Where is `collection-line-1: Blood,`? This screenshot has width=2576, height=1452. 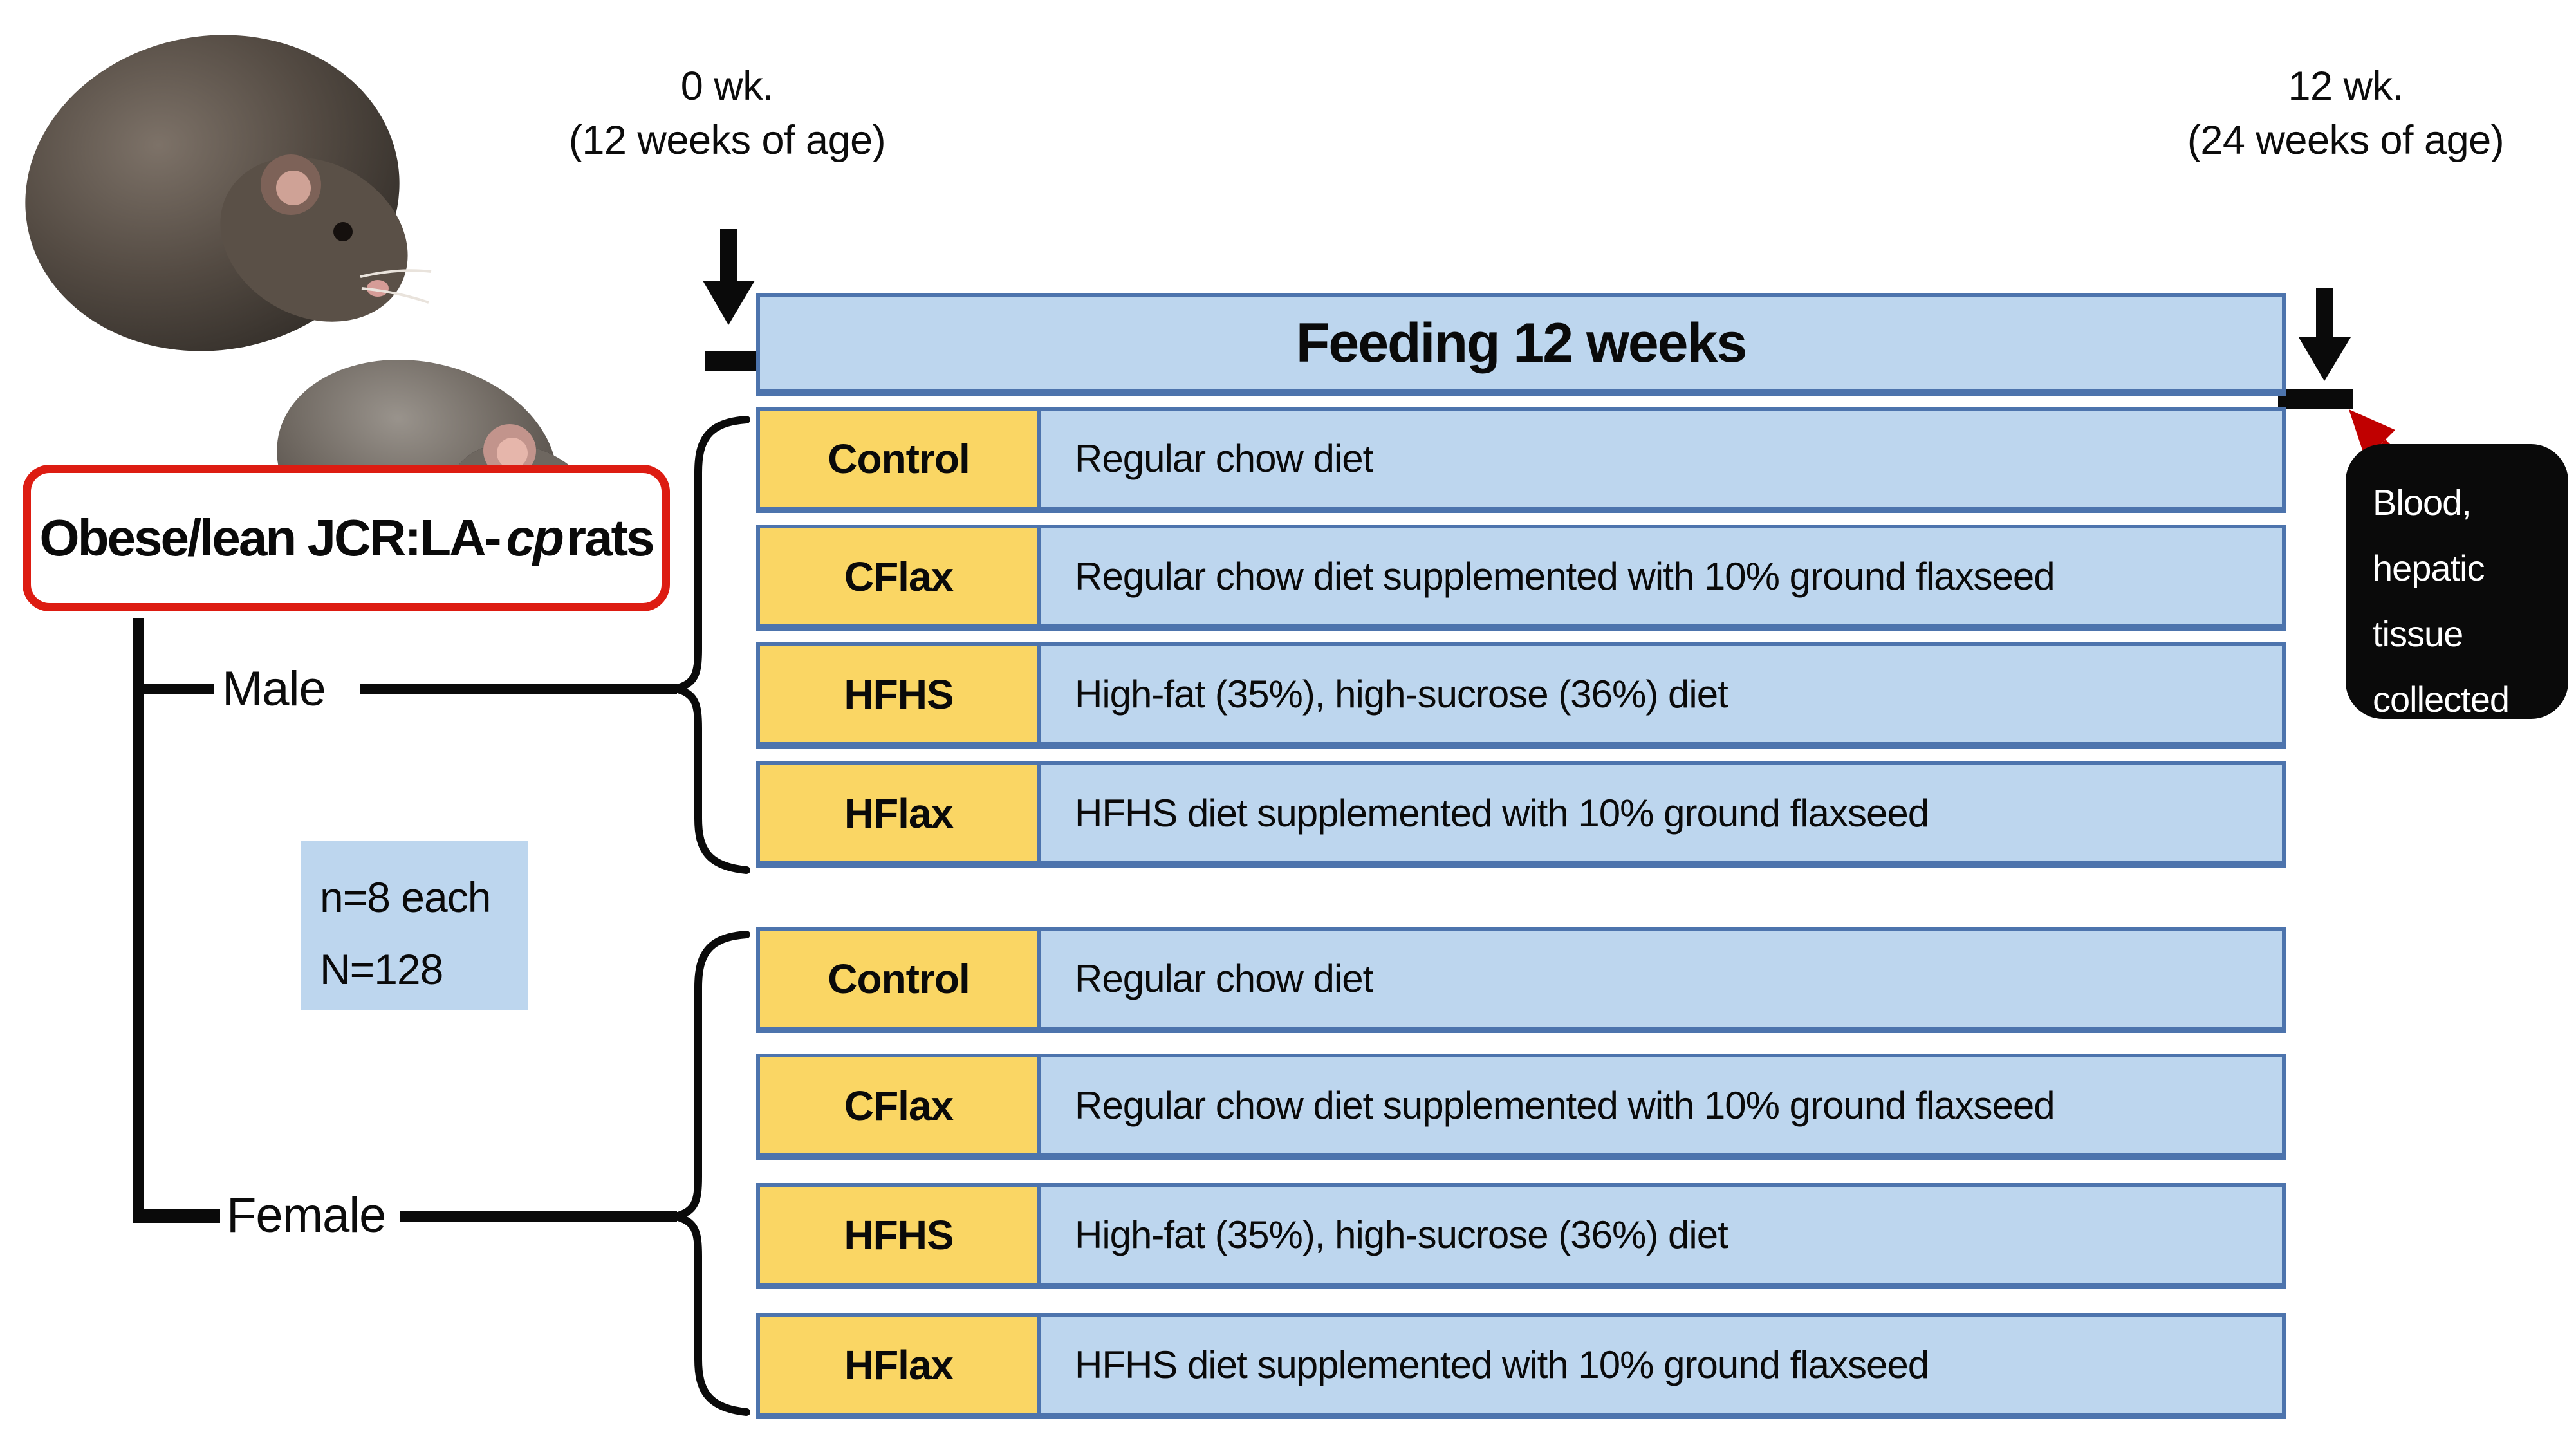
collection-line-1: Blood, is located at coordinates (2422, 502).